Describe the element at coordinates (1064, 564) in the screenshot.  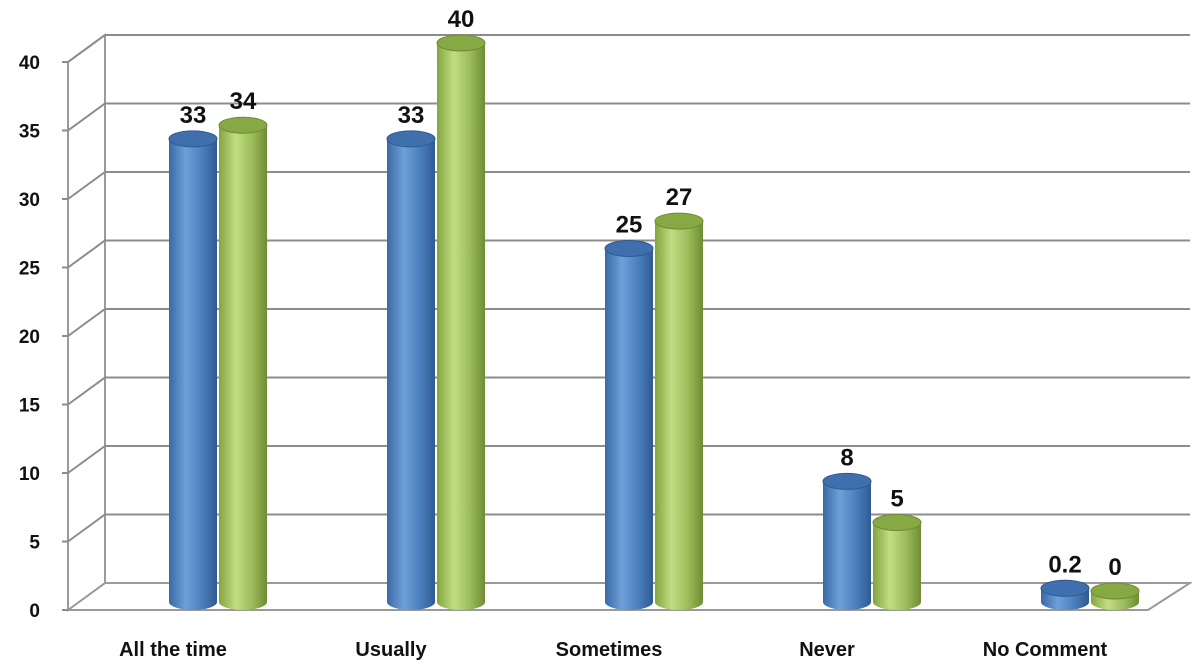
I see `data-label: 0.2` at that location.